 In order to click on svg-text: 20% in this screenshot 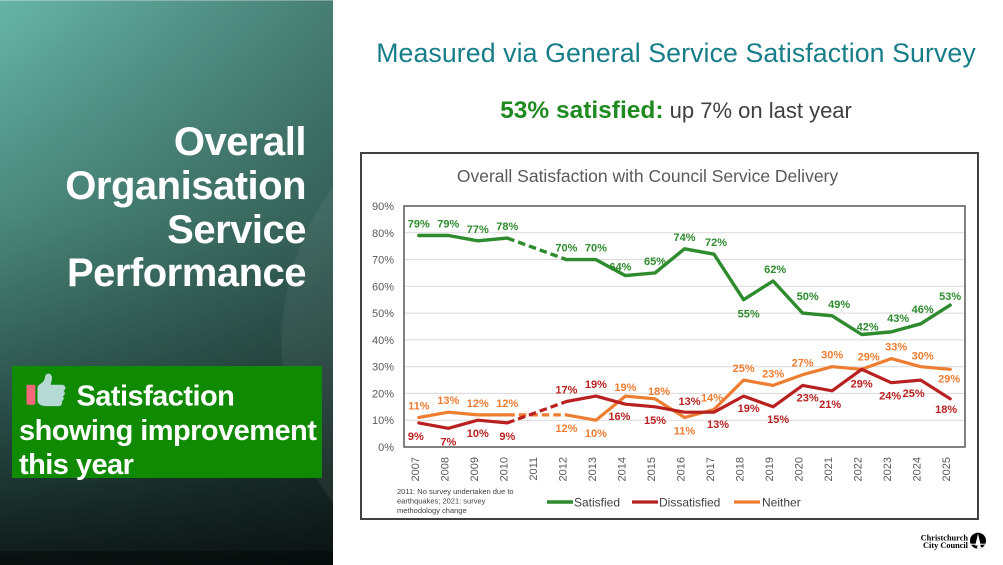, I will do `click(383, 394)`.